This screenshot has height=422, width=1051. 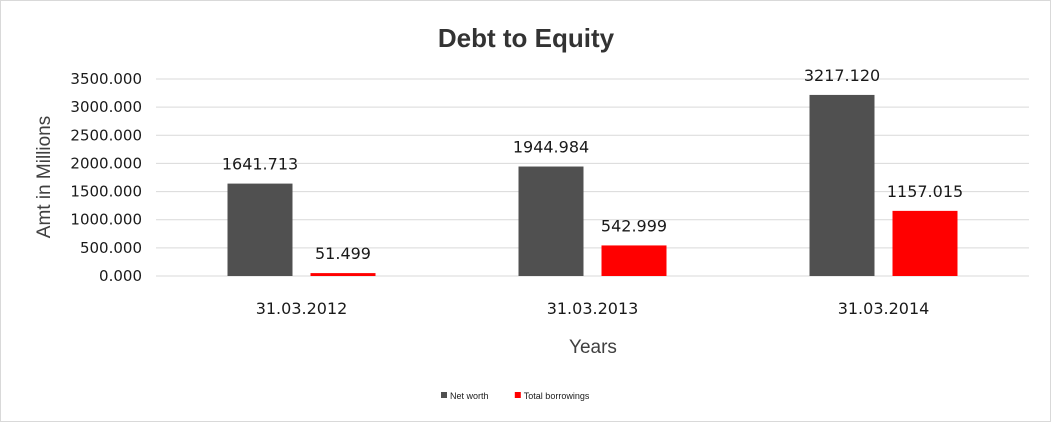 I want to click on legend-label: Net worth, so click(x=469, y=396).